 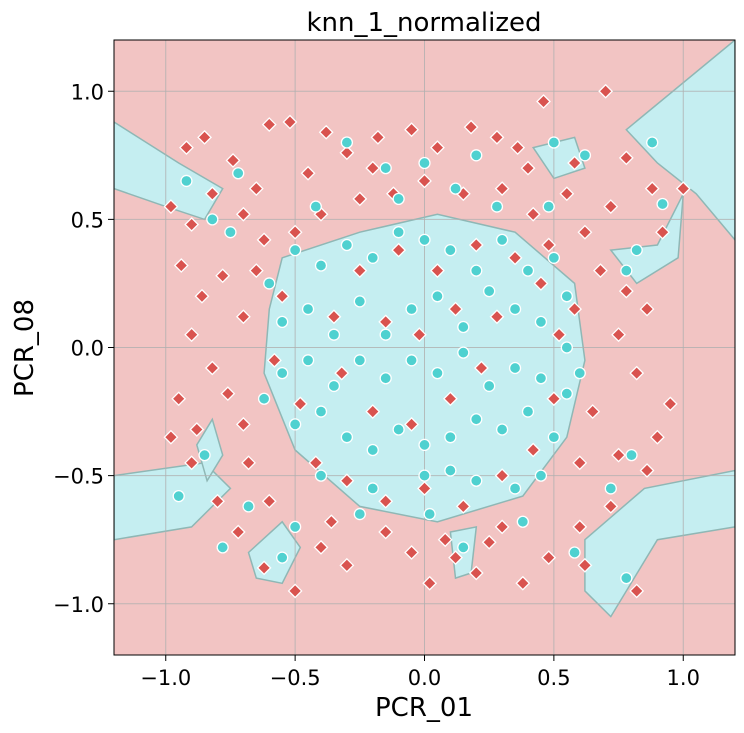 I want to click on x-tick-label-1: −0.5, so click(x=295, y=678).